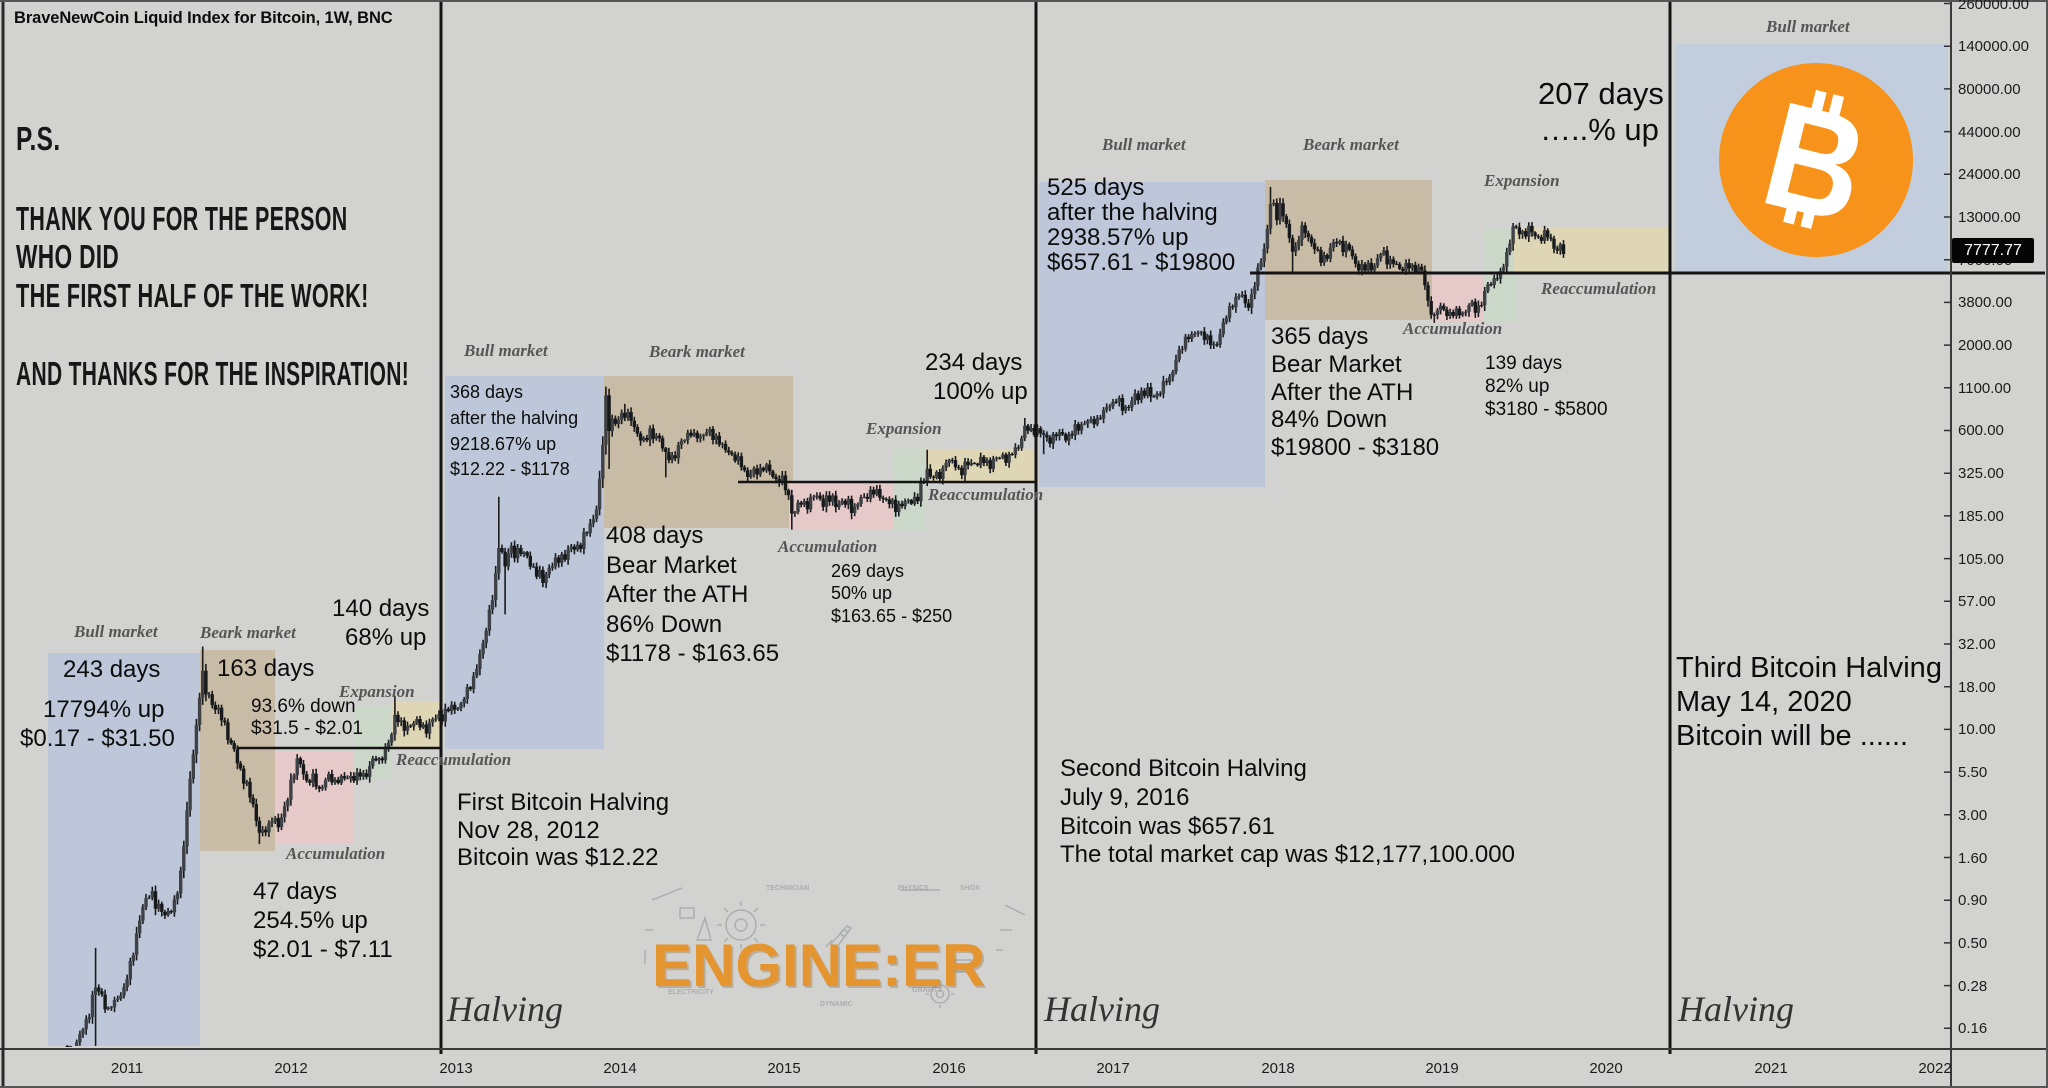  Describe the element at coordinates (787, 888) in the screenshot. I see `svg-text: TECHNICIAN` at that location.